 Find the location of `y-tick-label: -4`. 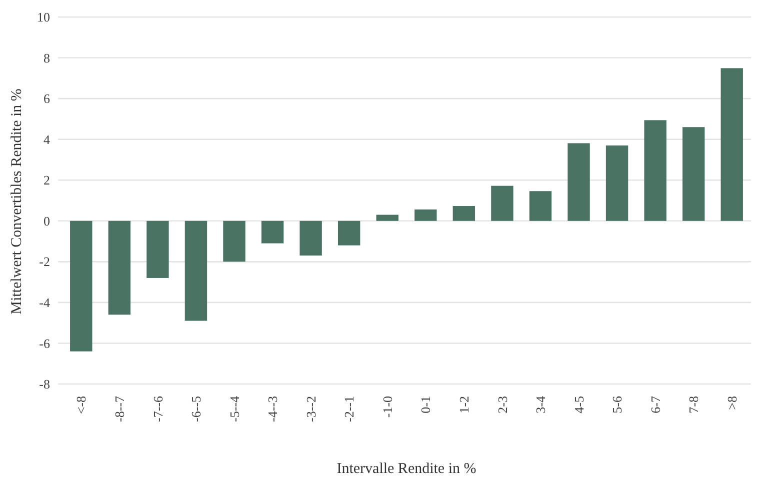

y-tick-label: -4 is located at coordinates (44, 302).